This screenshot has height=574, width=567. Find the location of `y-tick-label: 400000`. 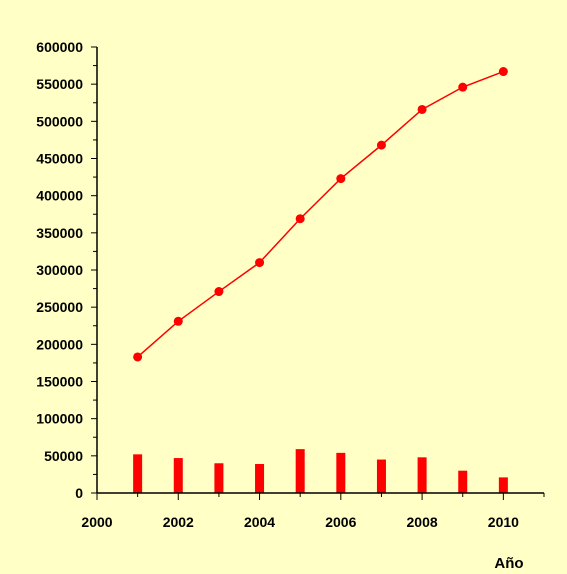

y-tick-label: 400000 is located at coordinates (59, 196).